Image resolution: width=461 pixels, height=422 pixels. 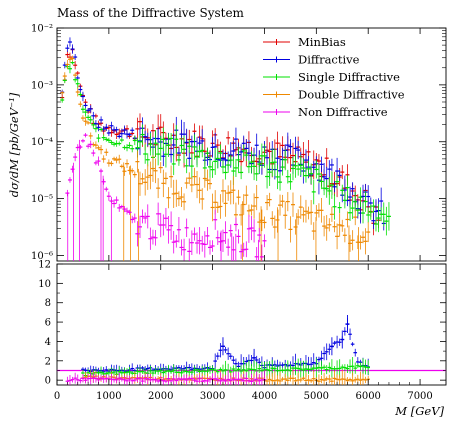 What do you see at coordinates (212, 396) in the screenshot?
I see `x-tick-label: 3000` at bounding box center [212, 396].